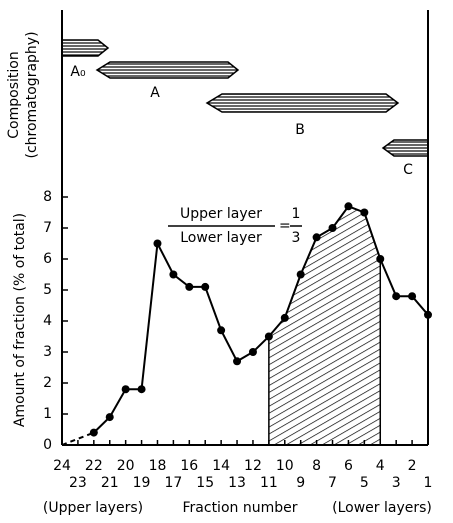 This screenshot has height=523, width=453. What do you see at coordinates (300, 130) in the screenshot?
I see `label-b: B` at bounding box center [300, 130].